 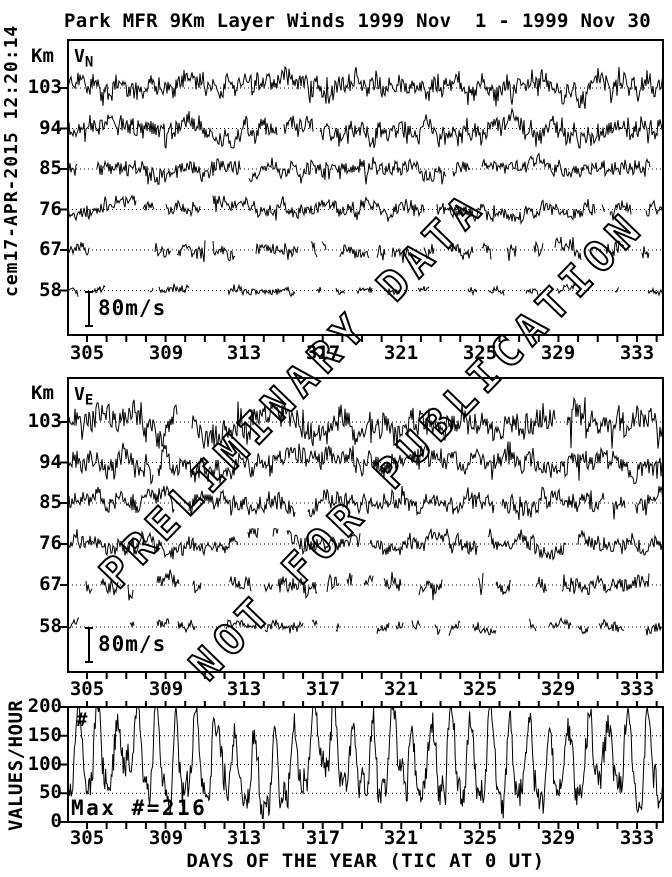 I want to click on km-unit-label-ve: Km, so click(x=42, y=393).